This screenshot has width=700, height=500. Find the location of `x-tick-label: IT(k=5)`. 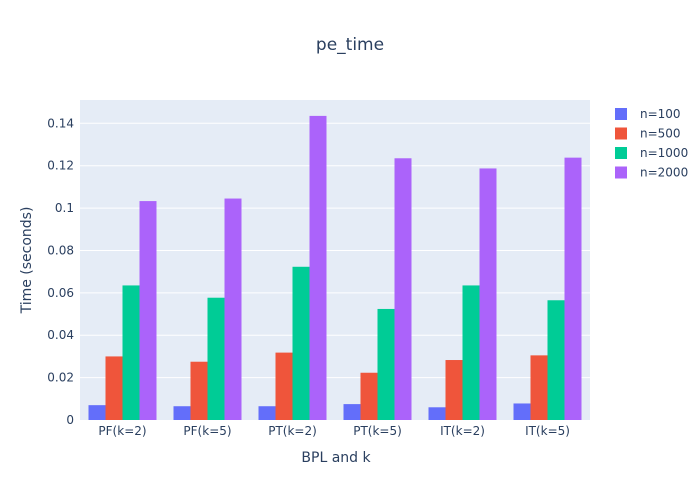

x-tick-label: IT(k=5) is located at coordinates (547, 431).